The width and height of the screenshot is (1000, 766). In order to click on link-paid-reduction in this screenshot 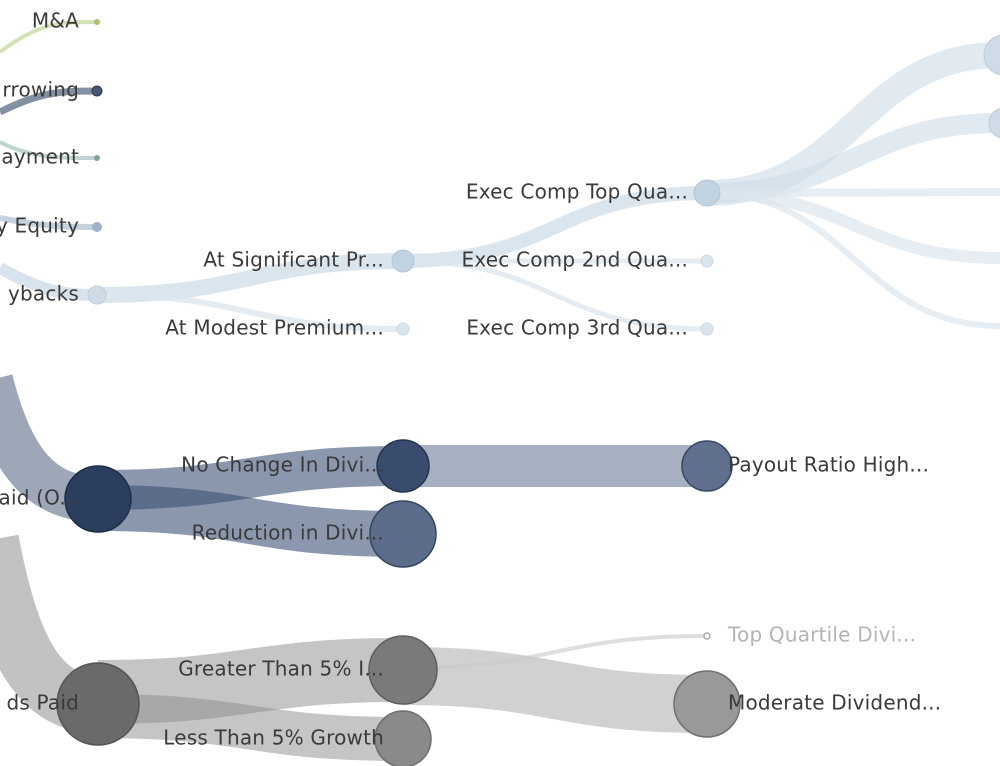, I will do `click(250, 521)`.